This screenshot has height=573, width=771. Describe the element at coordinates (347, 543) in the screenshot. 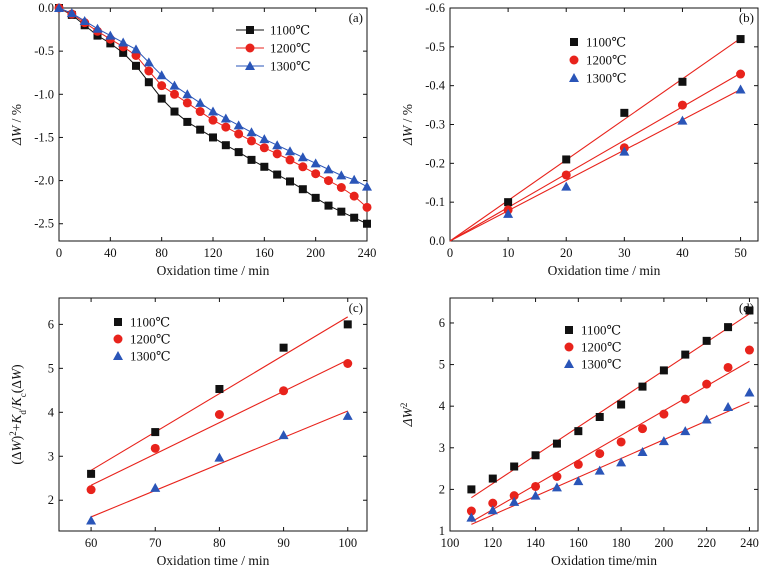

I see `x-tick-label: 100` at that location.